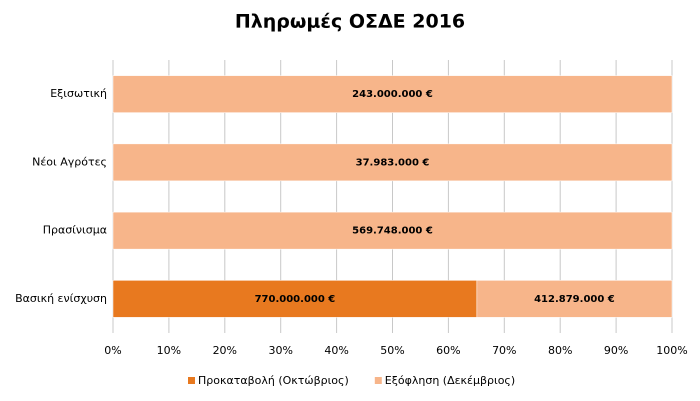 The image size is (700, 401). Describe the element at coordinates (450, 380) in the screenshot. I see `legend-label: Εξόφληση (Δεκέμβριος)` at that location.